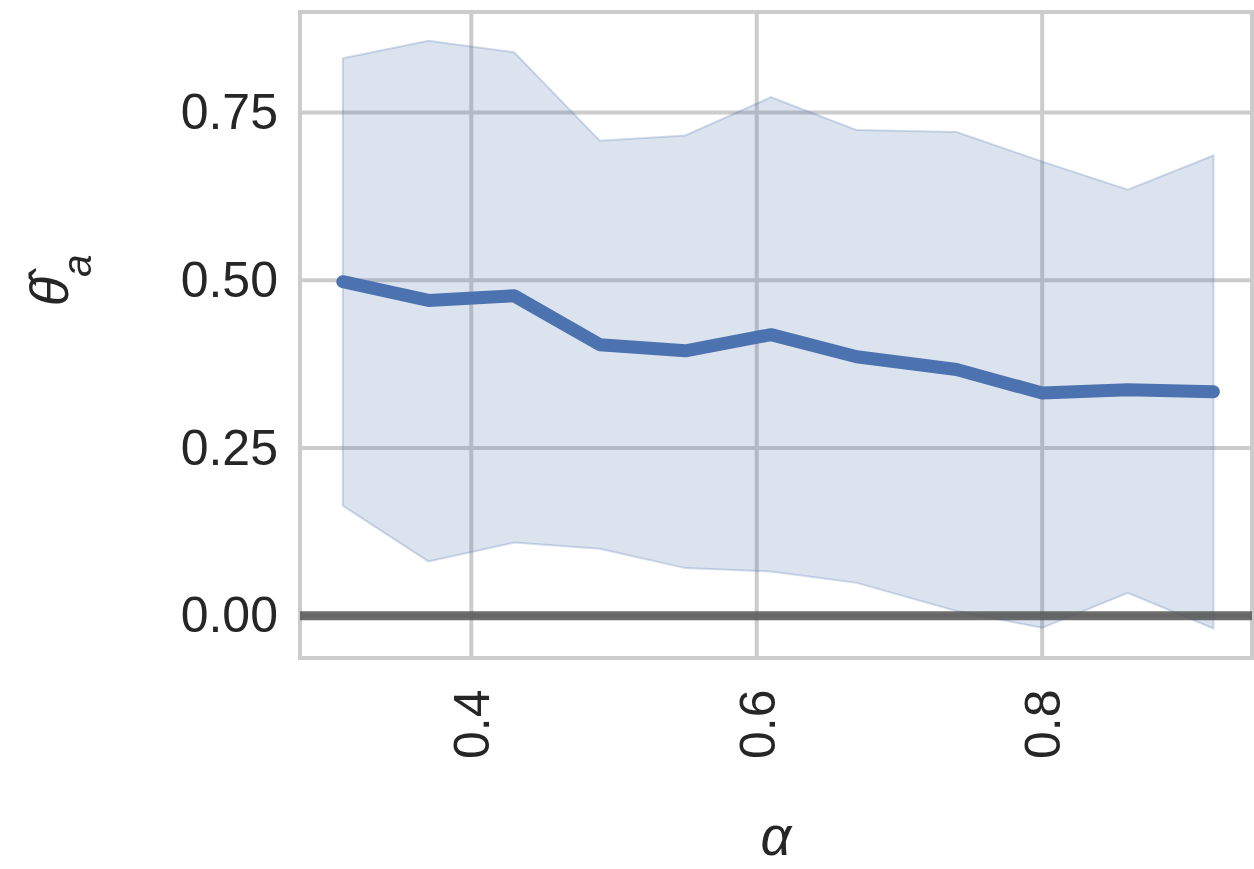 Image resolution: width=1254 pixels, height=869 pixels. I want to click on y-tick-label: 0.75, so click(229, 112).